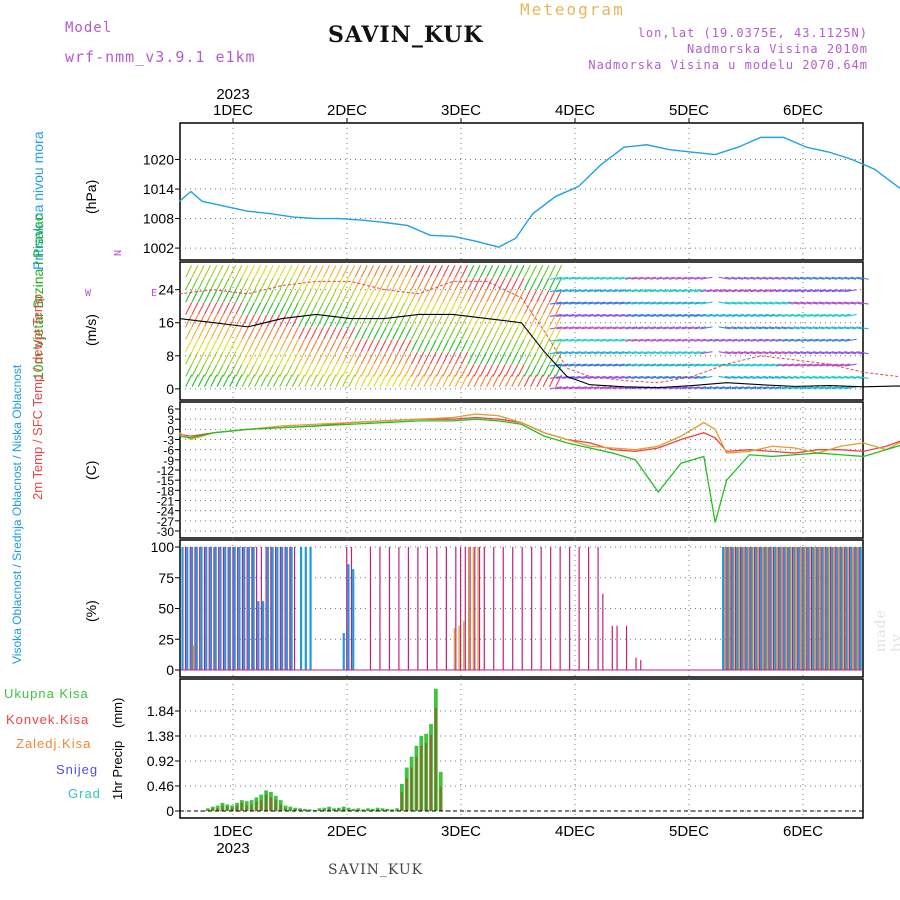 Image resolution: width=900 pixels, height=900 pixels. Describe the element at coordinates (77, 769) in the screenshot. I see `legend-snow: Snijeg` at that location.